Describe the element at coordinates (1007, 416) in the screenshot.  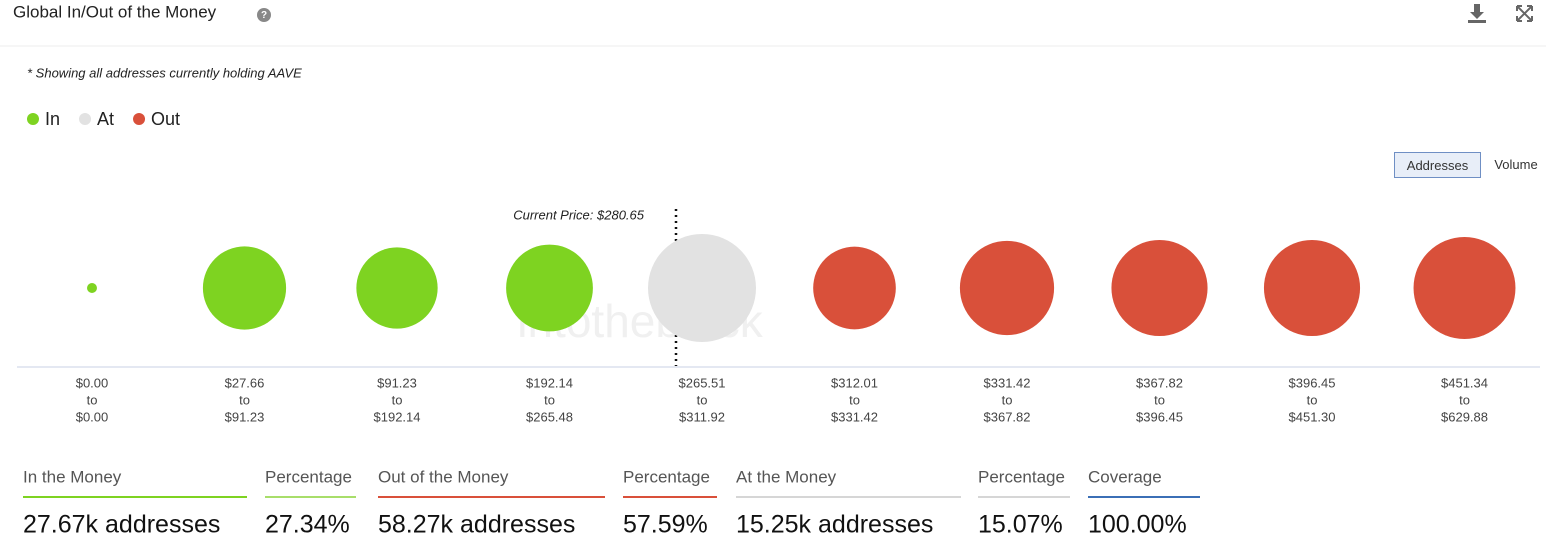
I see `range-to: $367.82` at that location.